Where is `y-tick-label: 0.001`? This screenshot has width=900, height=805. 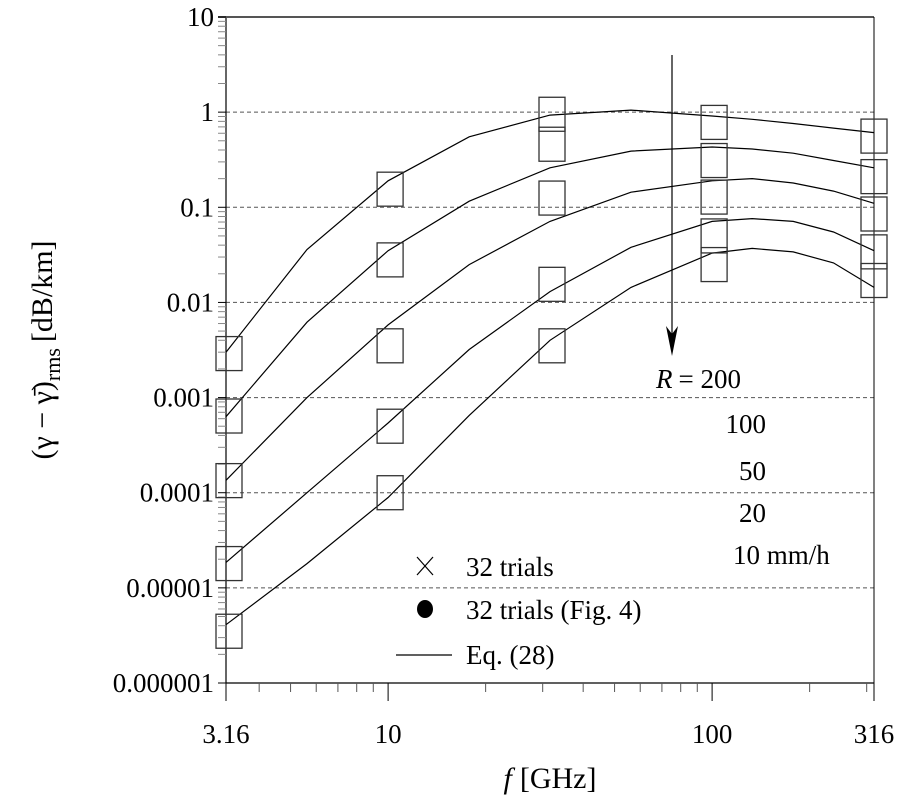 y-tick-label: 0.001 is located at coordinates (183, 398).